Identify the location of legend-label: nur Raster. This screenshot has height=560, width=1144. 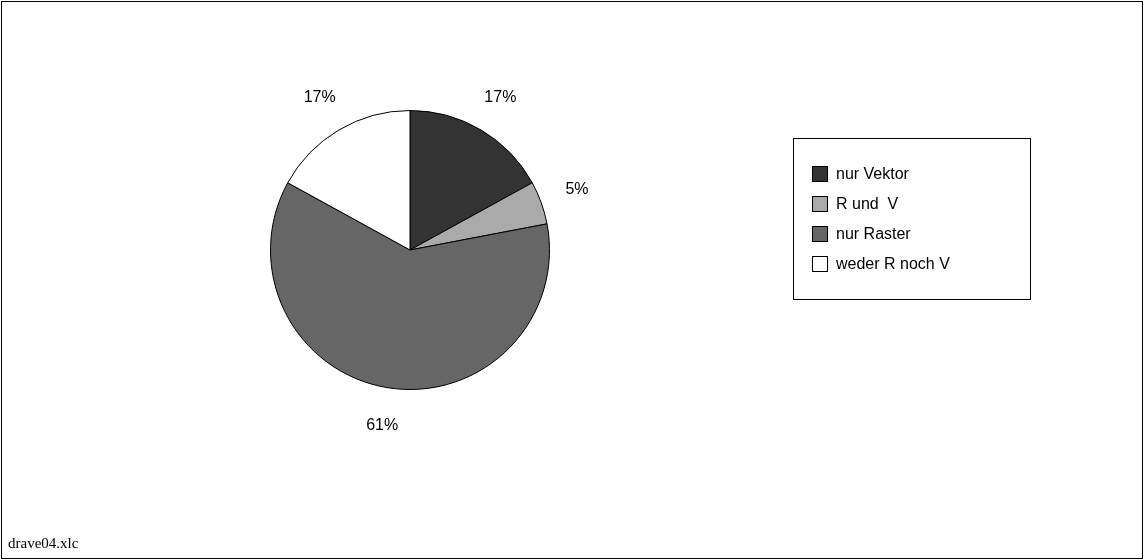
(873, 234).